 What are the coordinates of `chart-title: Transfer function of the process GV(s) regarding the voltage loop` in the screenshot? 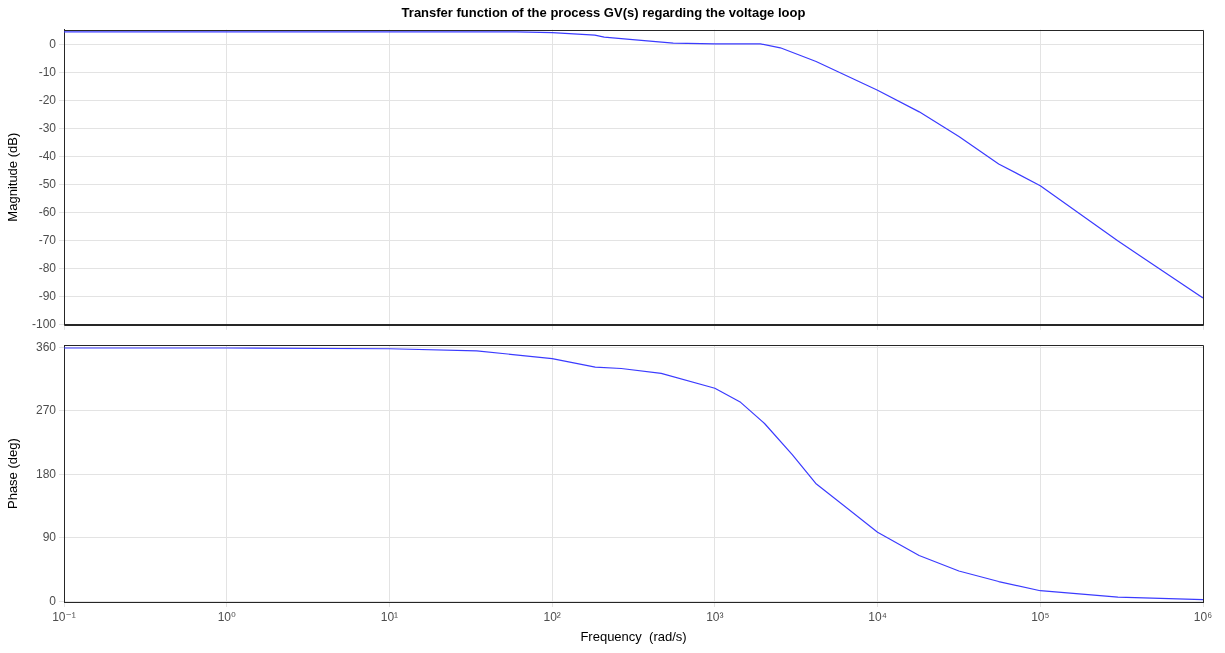 It's located at (603, 13).